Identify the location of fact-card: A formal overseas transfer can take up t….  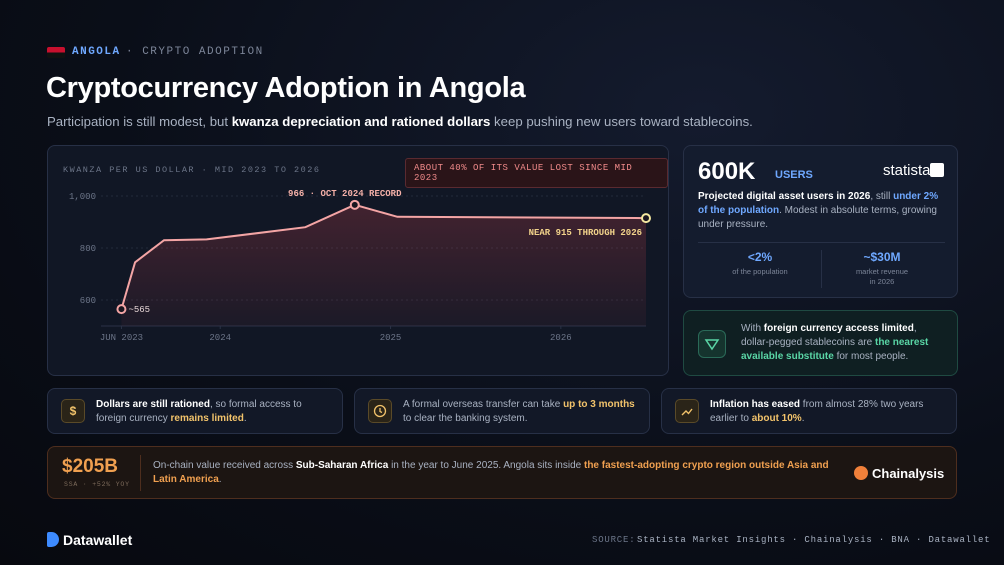
(502, 411).